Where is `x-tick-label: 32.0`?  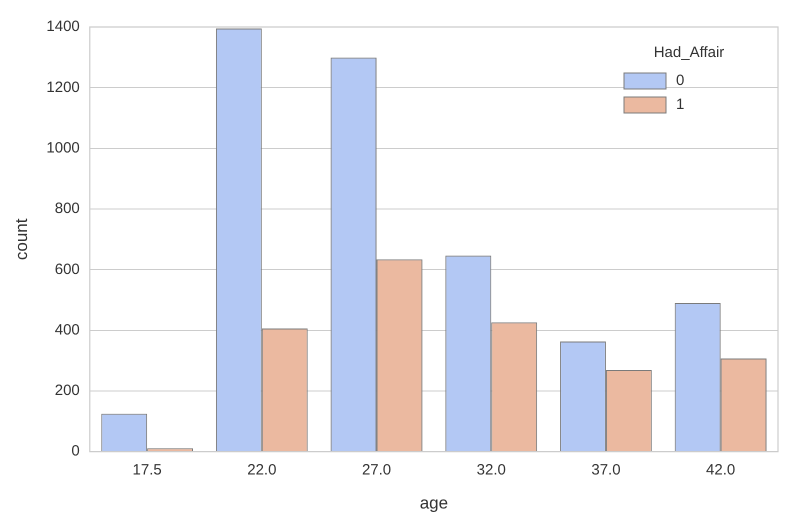
x-tick-label: 32.0 is located at coordinates (491, 470).